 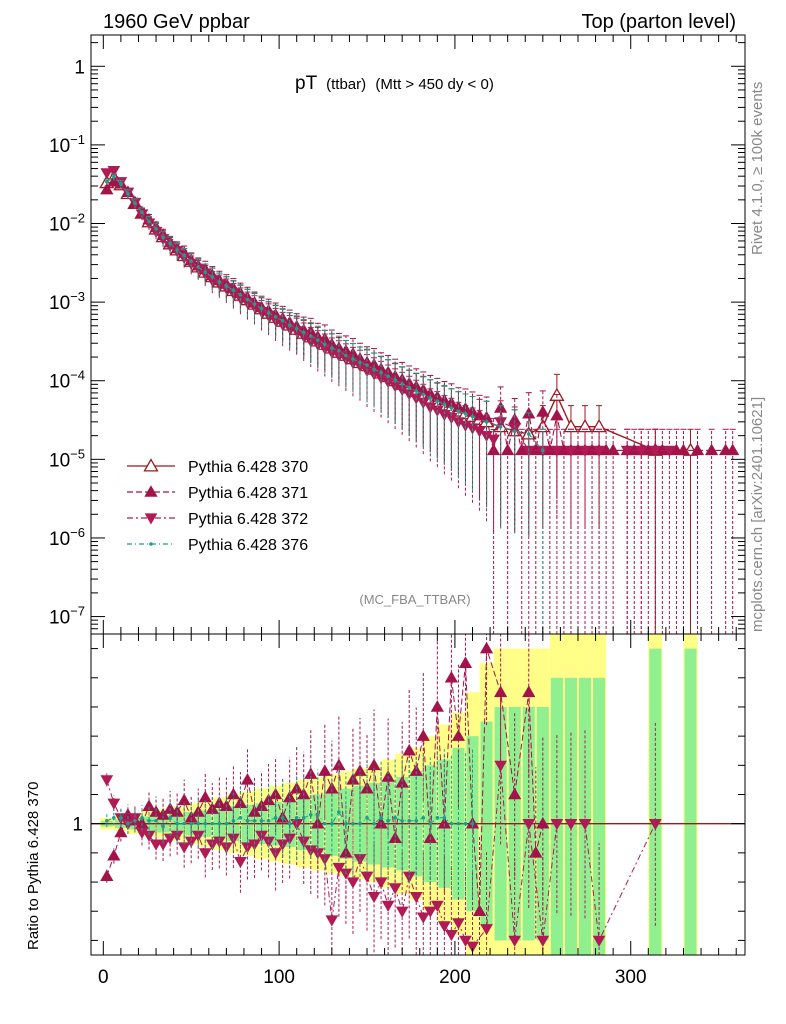 What do you see at coordinates (77, 825) in the screenshot?
I see `ratio-y-tick-label: 1` at bounding box center [77, 825].